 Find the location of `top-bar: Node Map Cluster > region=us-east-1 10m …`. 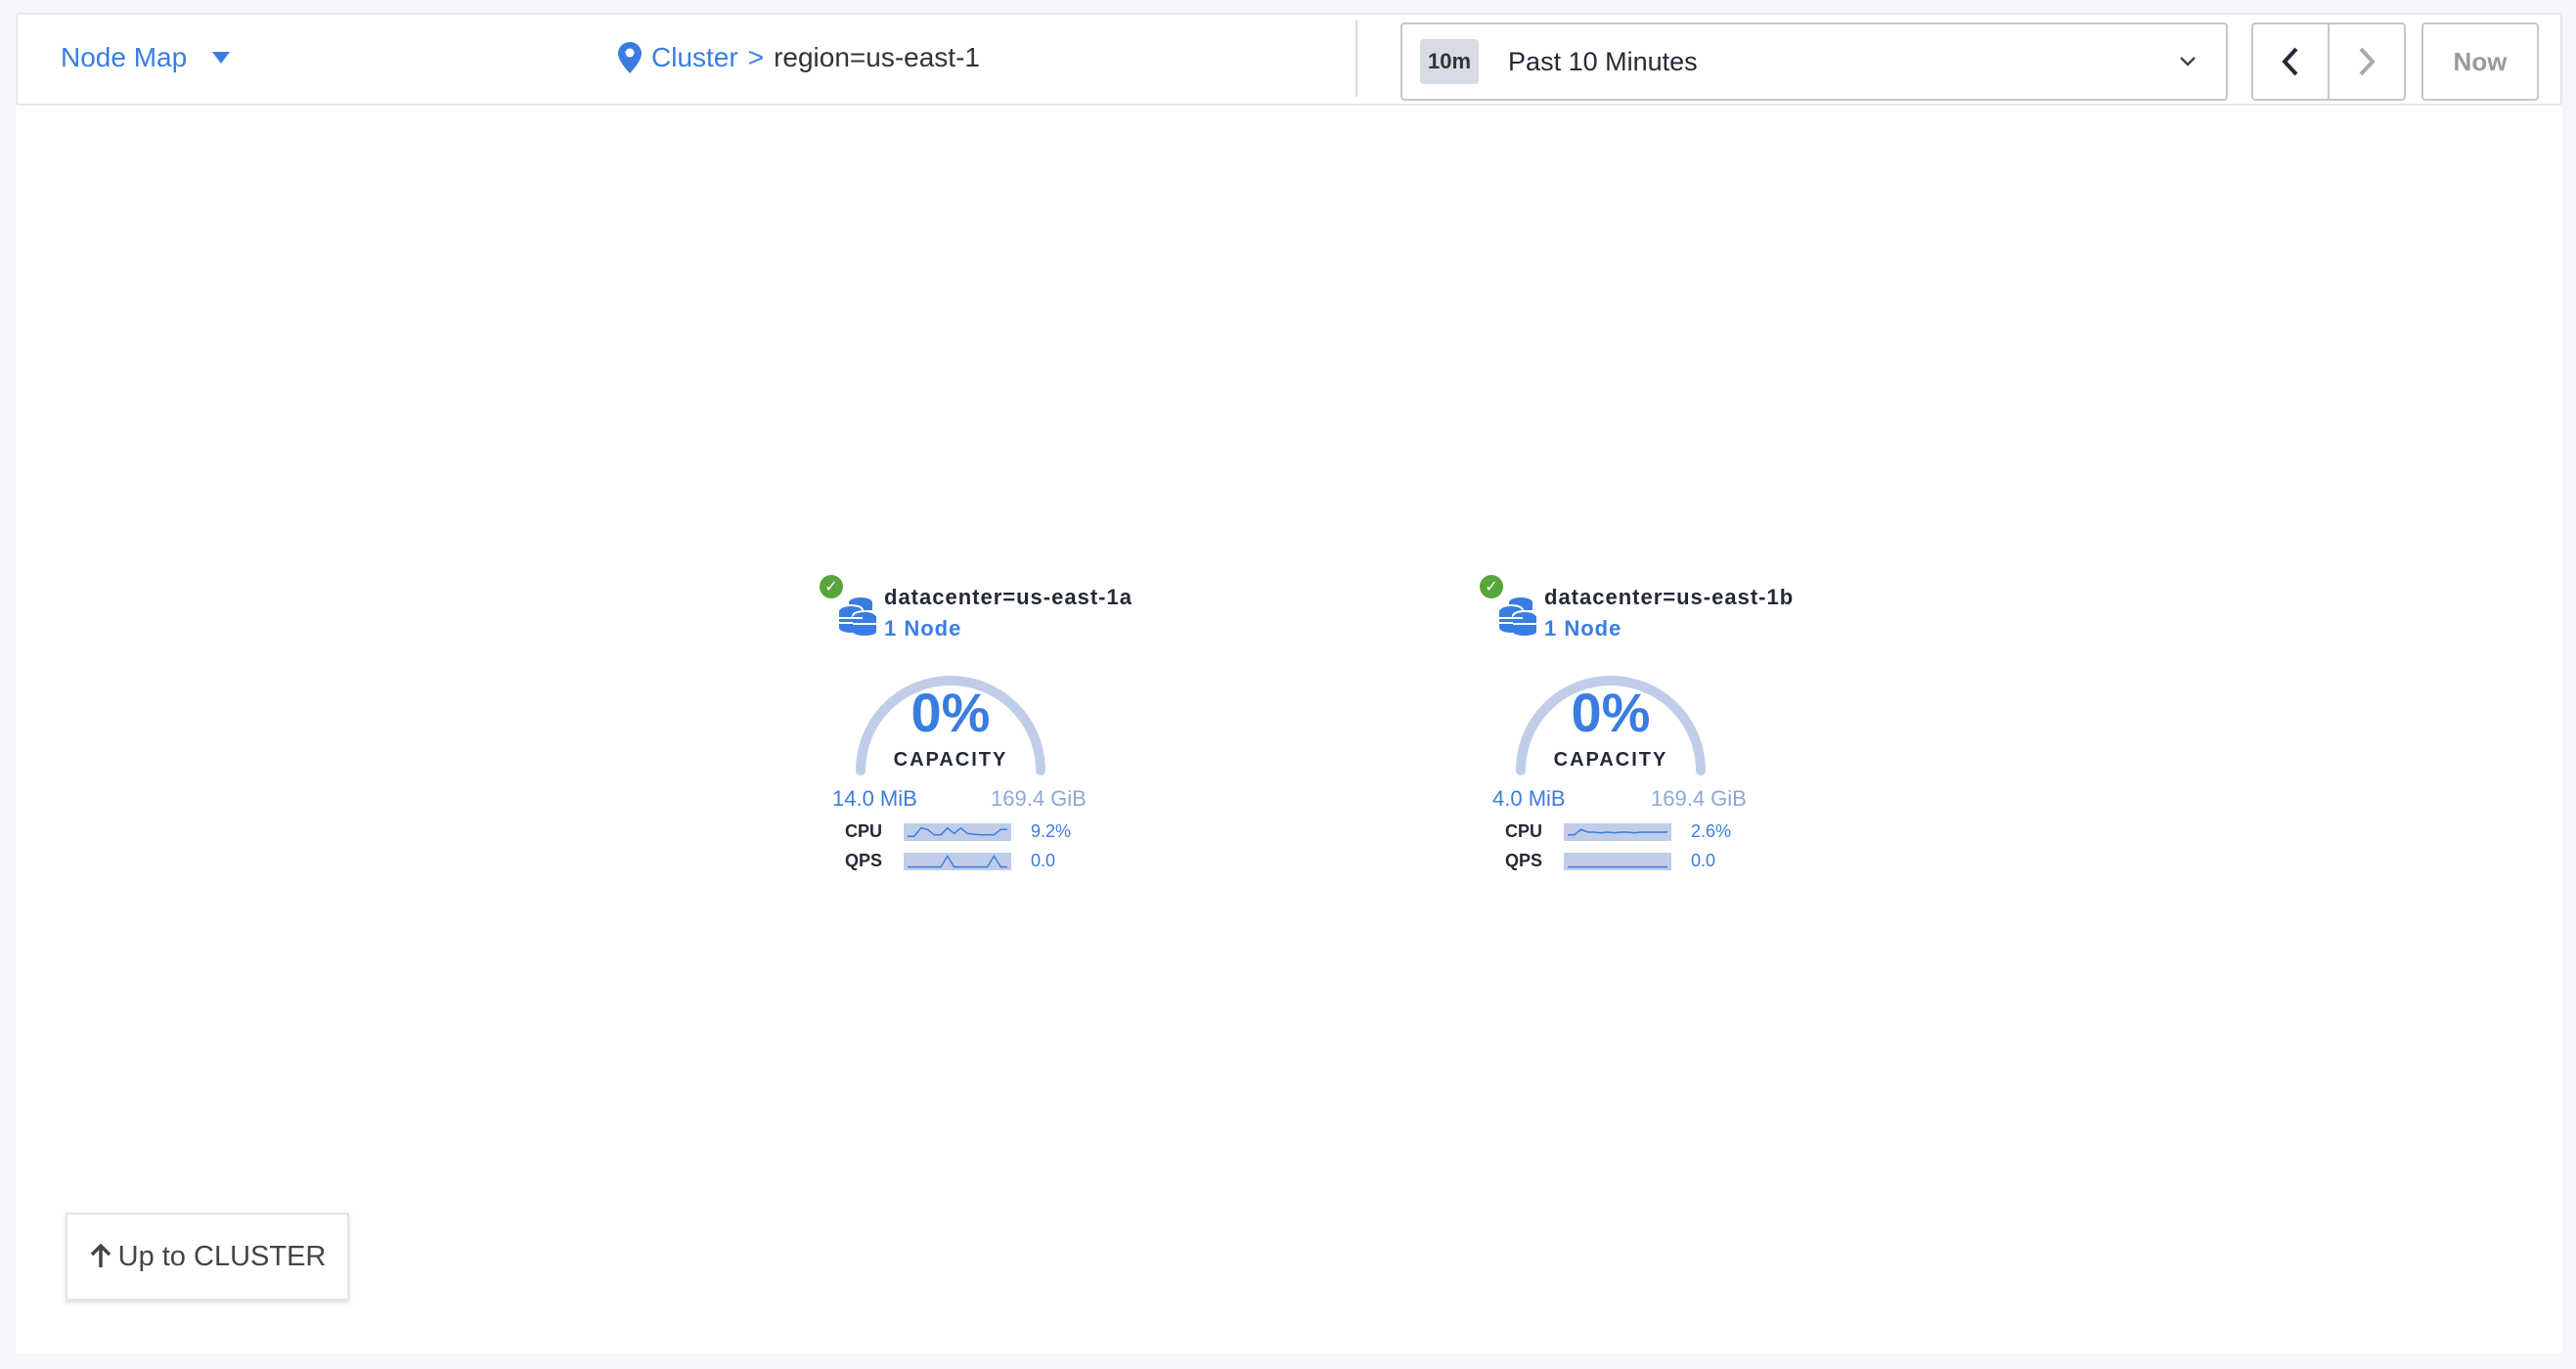

top-bar: Node Map Cluster > region=us-east-1 10m … is located at coordinates (1289, 60).